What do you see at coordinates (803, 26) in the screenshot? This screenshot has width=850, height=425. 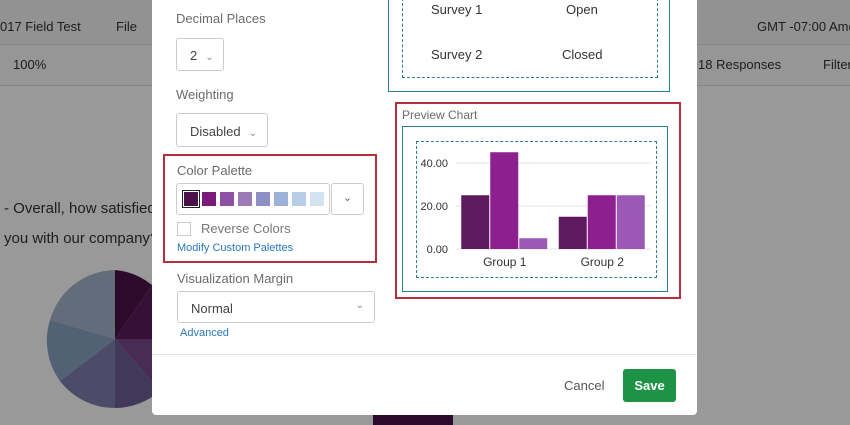 I see `timezone: GMT -07:00 Amer` at bounding box center [803, 26].